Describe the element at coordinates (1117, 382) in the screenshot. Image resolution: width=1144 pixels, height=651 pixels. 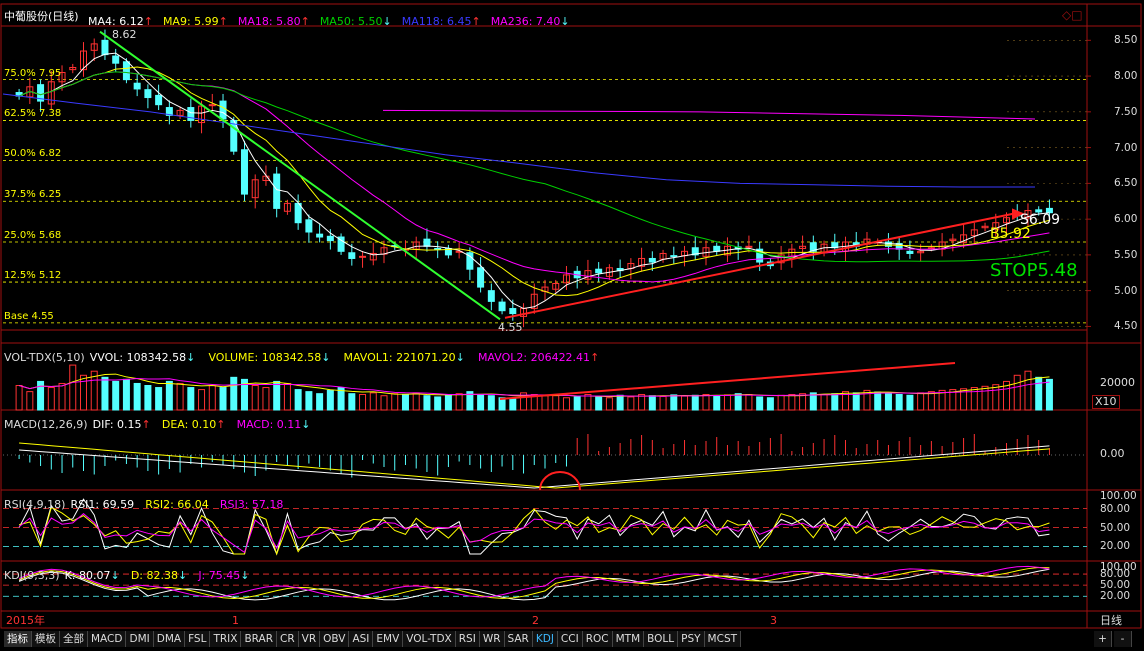
I see `volume-axis-label: 20000` at that location.